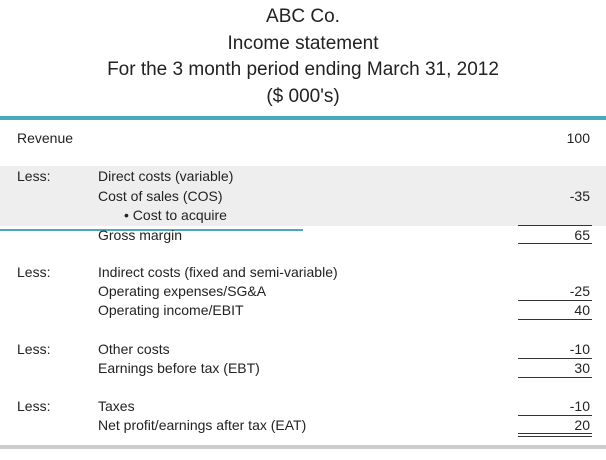 The height and width of the screenshot is (460, 606). Describe the element at coordinates (116, 406) in the screenshot. I see `taxes-label: Taxes` at that location.